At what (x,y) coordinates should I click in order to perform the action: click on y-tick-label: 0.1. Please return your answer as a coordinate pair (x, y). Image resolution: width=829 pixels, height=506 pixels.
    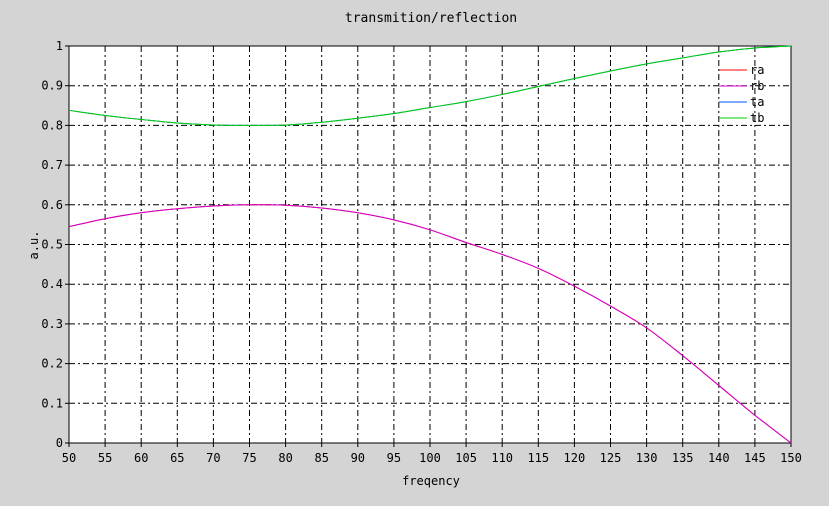
    Looking at the image, I should click on (52, 403).